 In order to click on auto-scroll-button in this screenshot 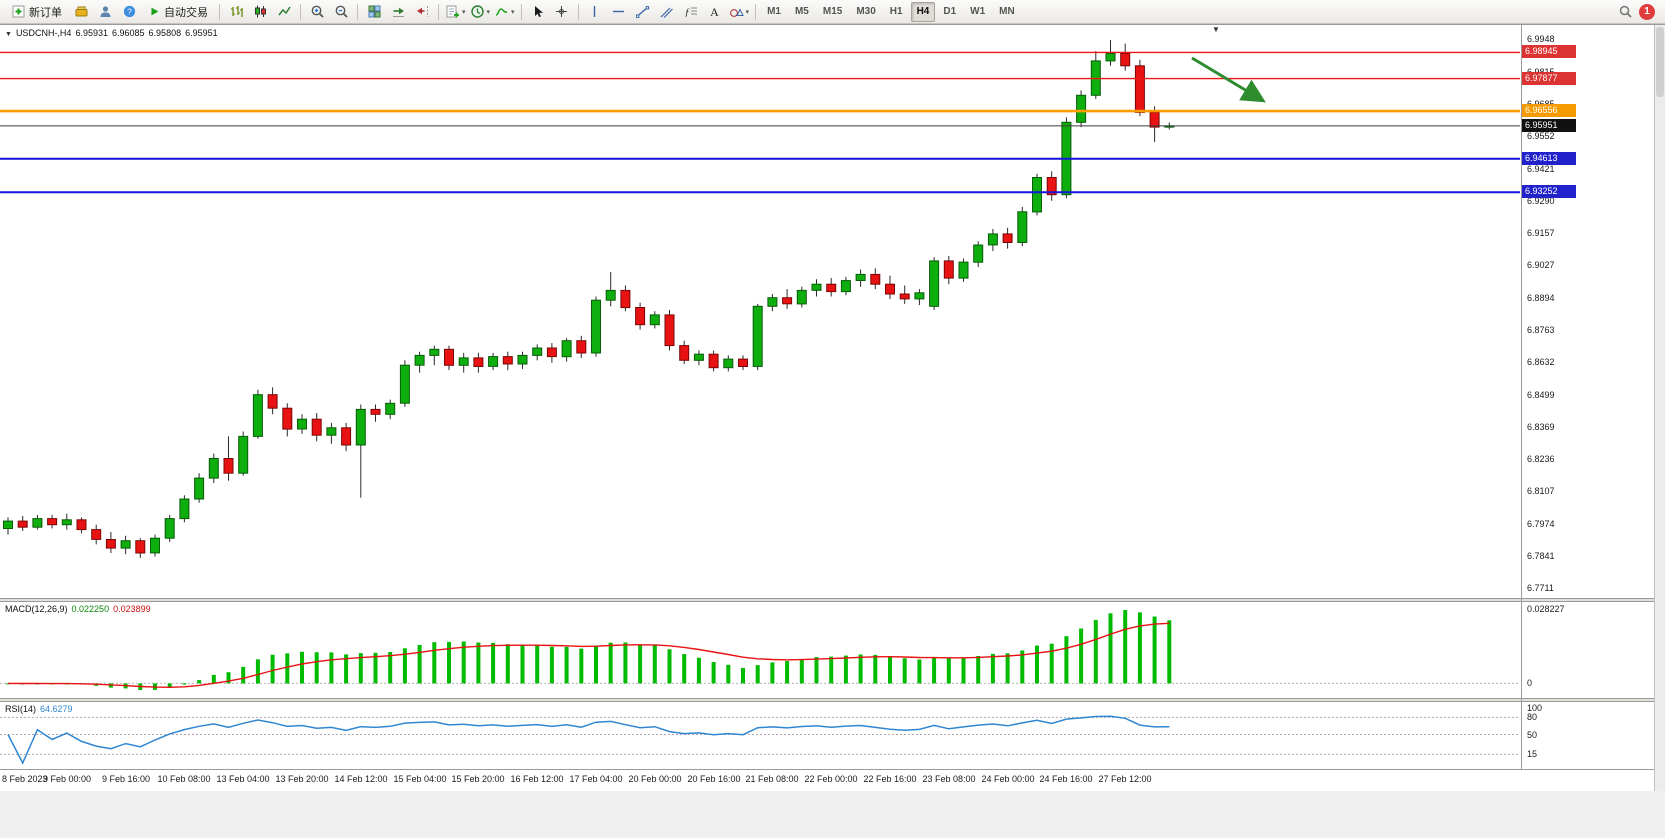, I will do `click(398, 12)`.